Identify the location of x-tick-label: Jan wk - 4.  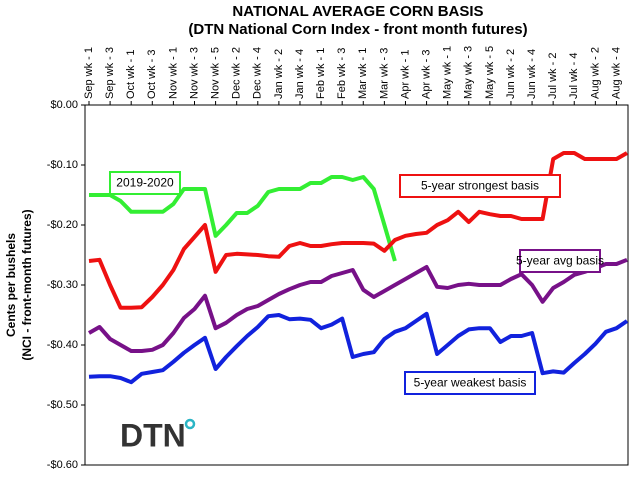
(300, 74).